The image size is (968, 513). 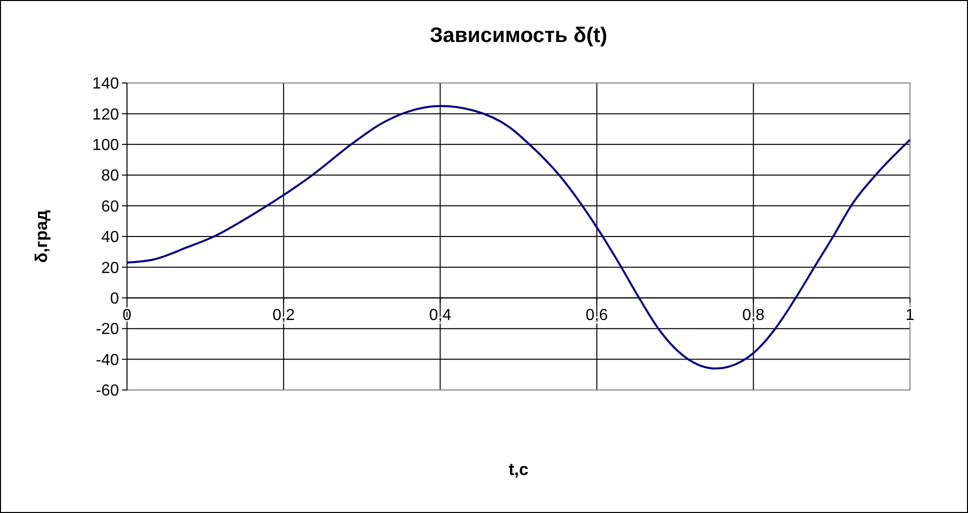 I want to click on y-tick-label: 60, so click(x=110, y=207).